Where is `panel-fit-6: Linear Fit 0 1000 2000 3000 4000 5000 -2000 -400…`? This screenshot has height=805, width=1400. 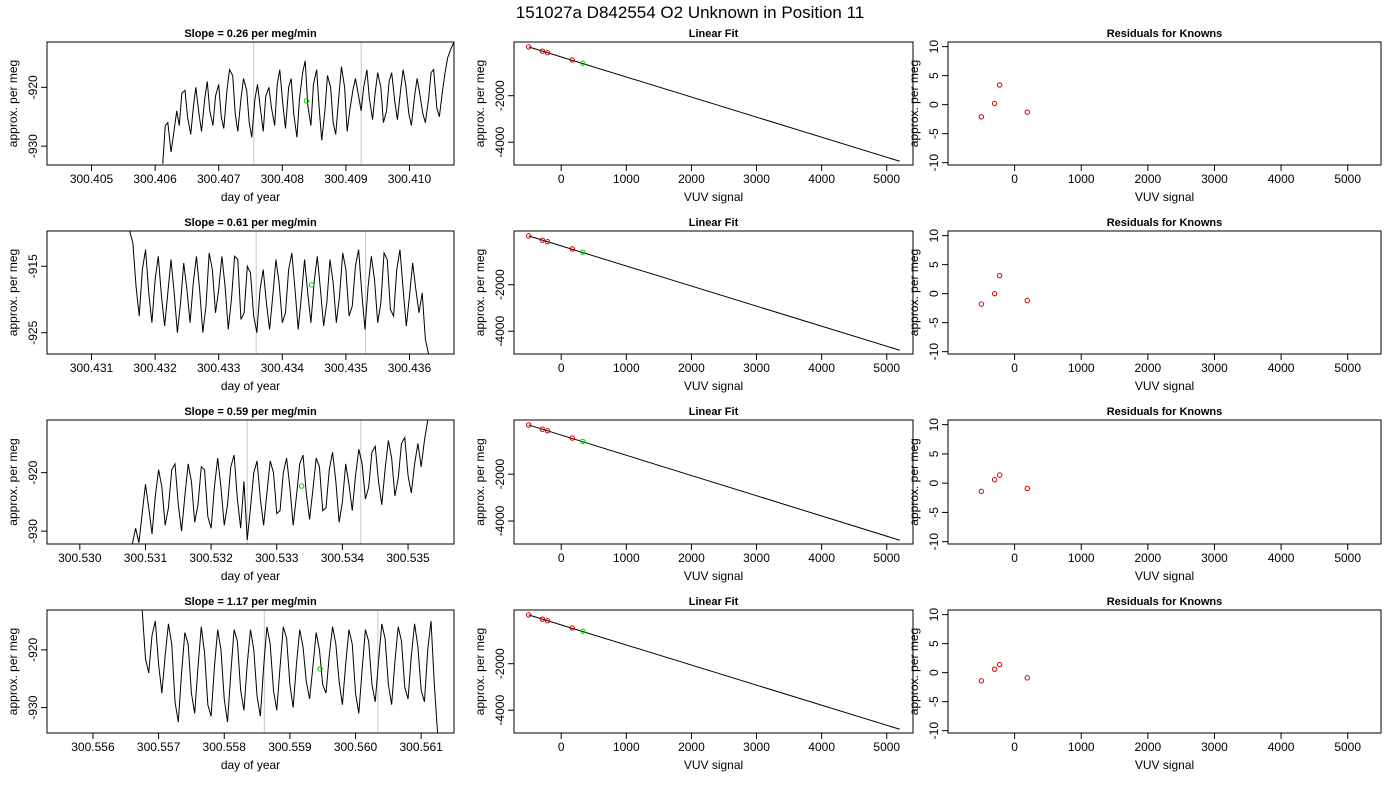 panel-fit-6: Linear Fit 0 1000 2000 3000 4000 5000 -2000 -400… is located at coordinates (693, 305).